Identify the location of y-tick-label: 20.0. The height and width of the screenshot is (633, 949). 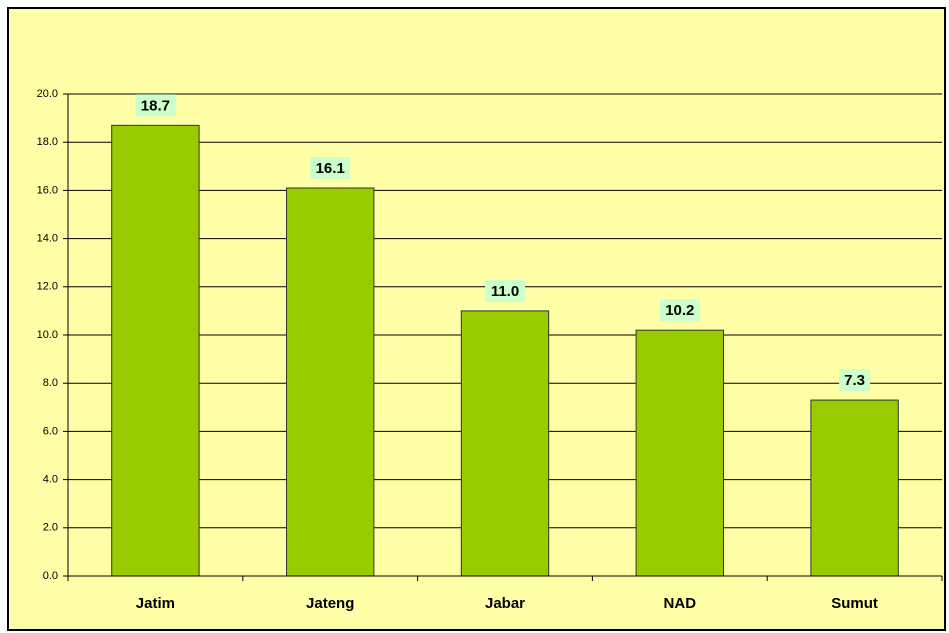
(47, 94).